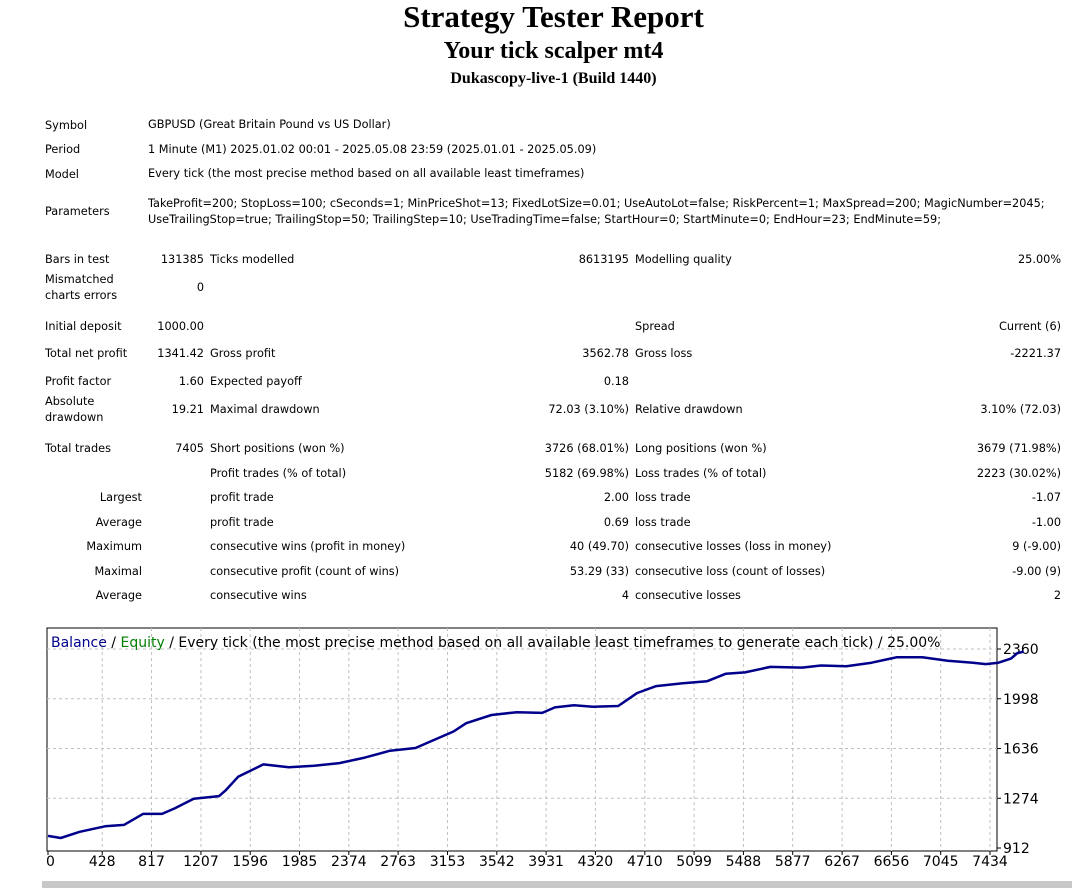  What do you see at coordinates (1046, 522) in the screenshot?
I see `stat-value: -1.00` at bounding box center [1046, 522].